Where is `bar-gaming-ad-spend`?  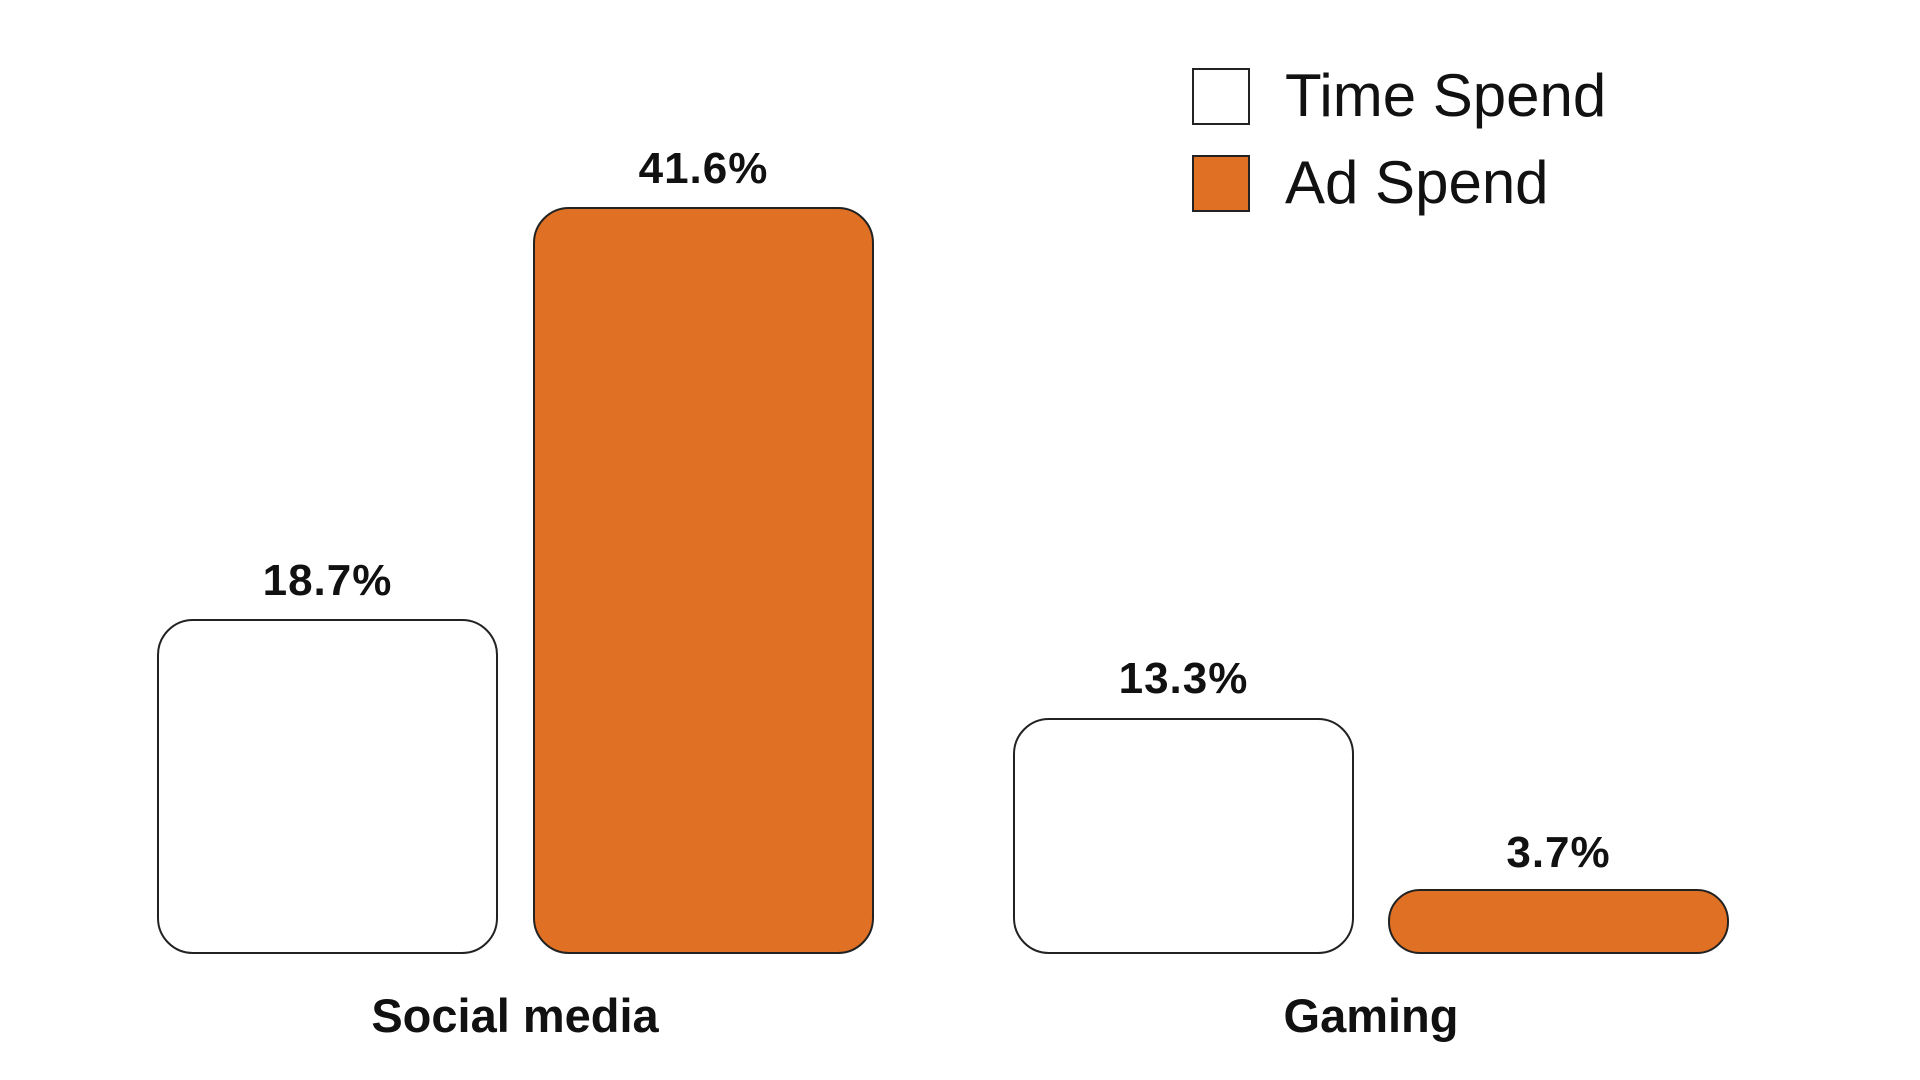 bar-gaming-ad-spend is located at coordinates (1558, 921).